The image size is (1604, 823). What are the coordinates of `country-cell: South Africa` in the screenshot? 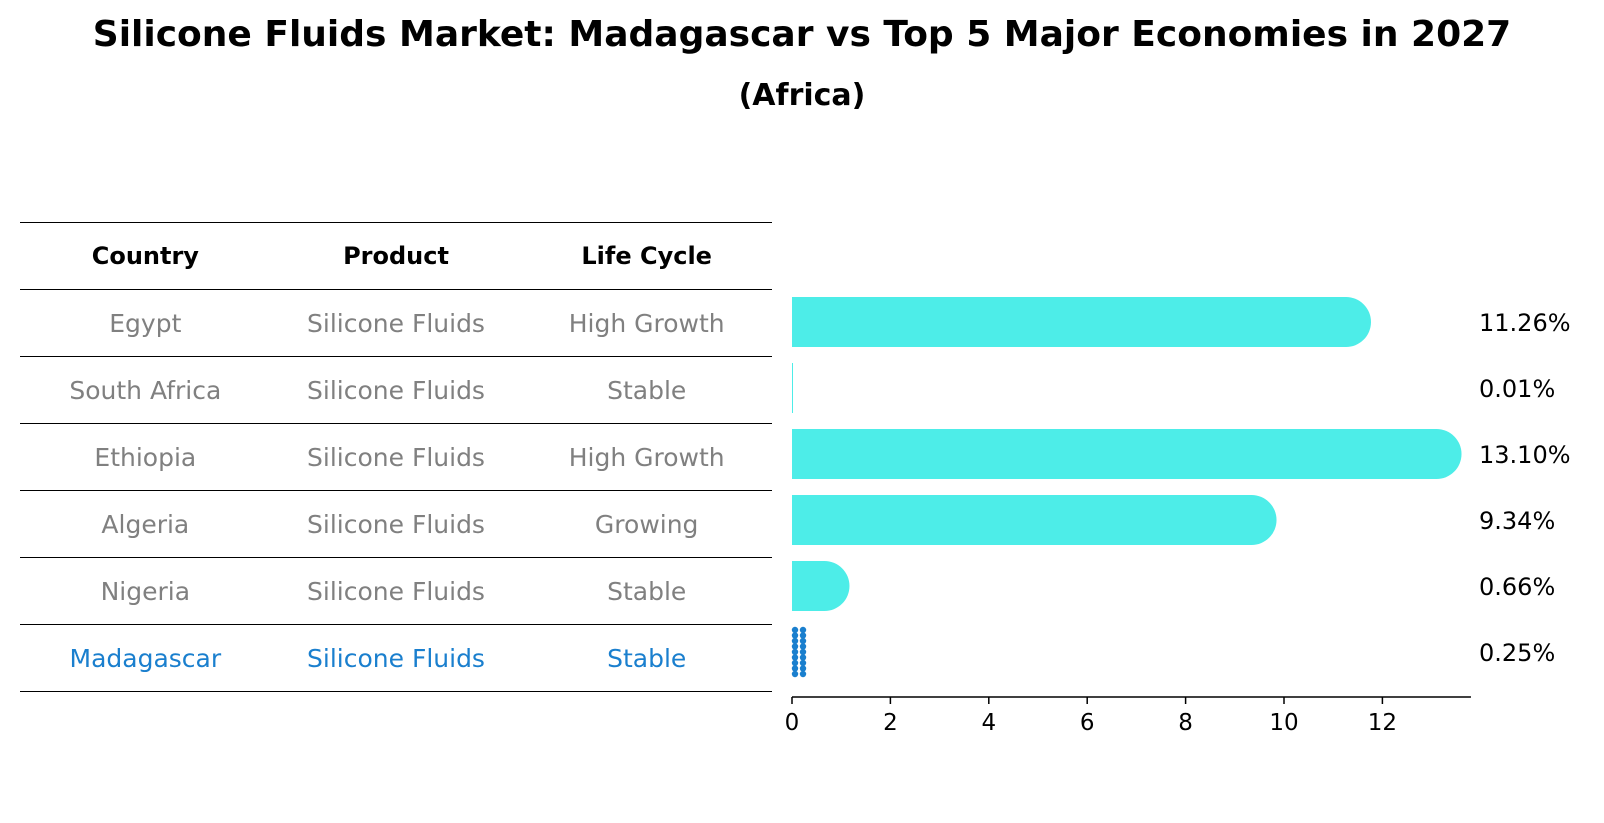 It's located at (145, 390).